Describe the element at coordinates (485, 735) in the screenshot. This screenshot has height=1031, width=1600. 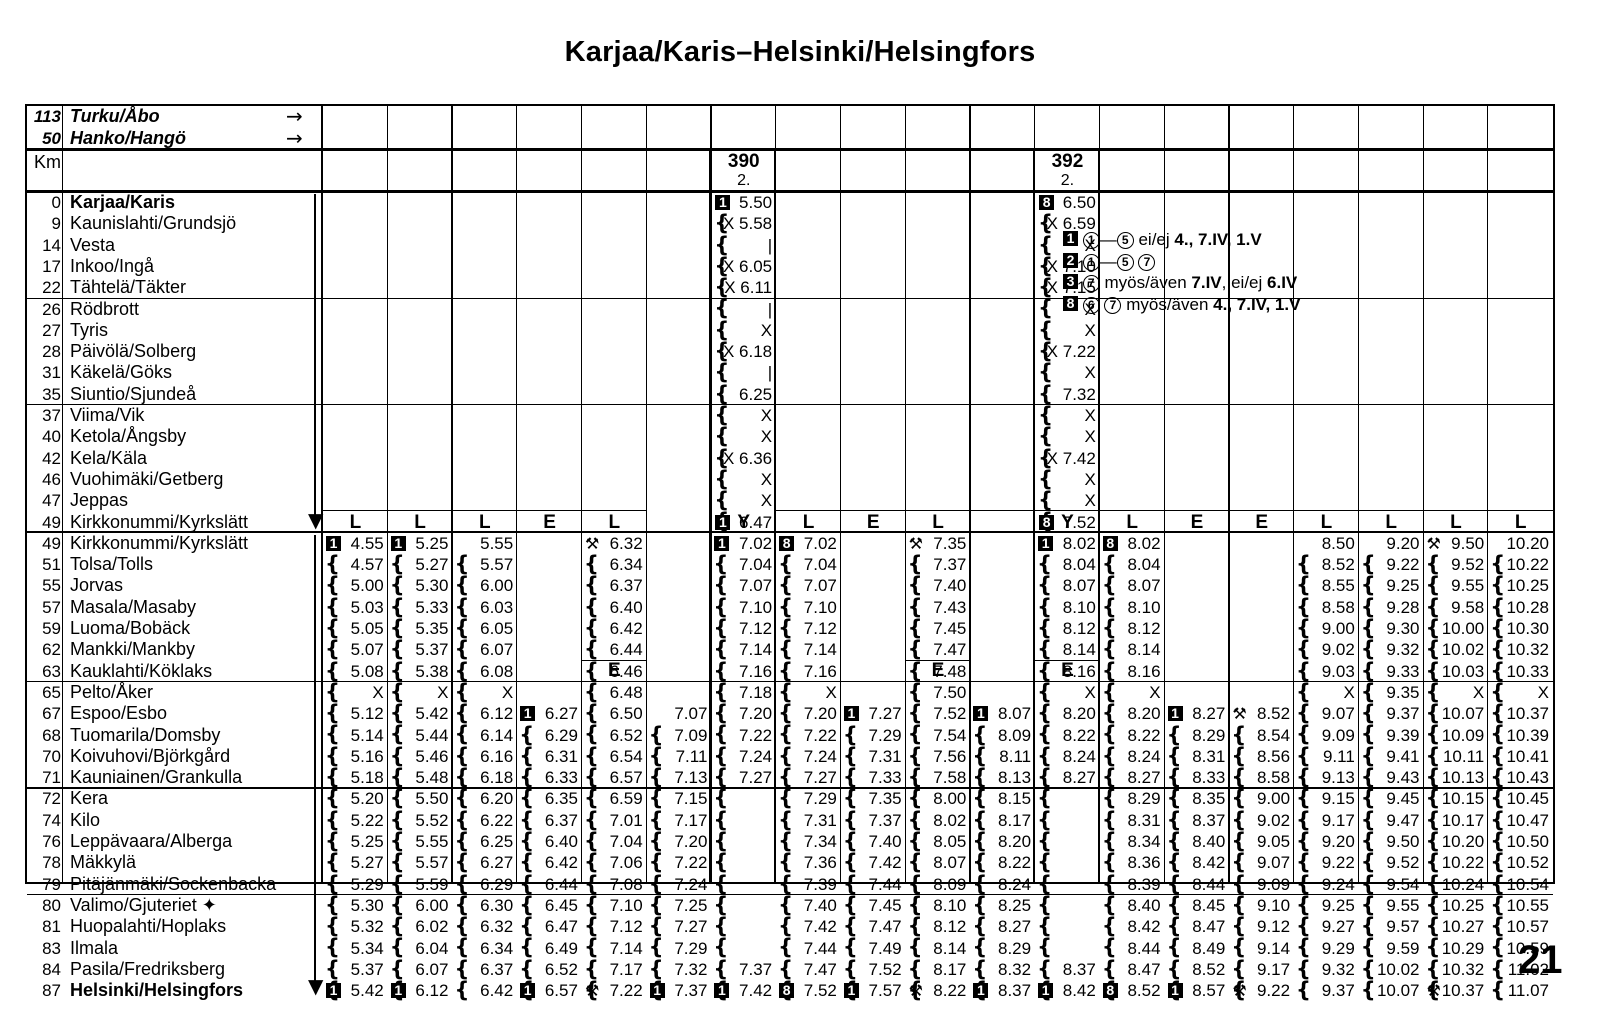
I see `c3-time: 6.14` at that location.